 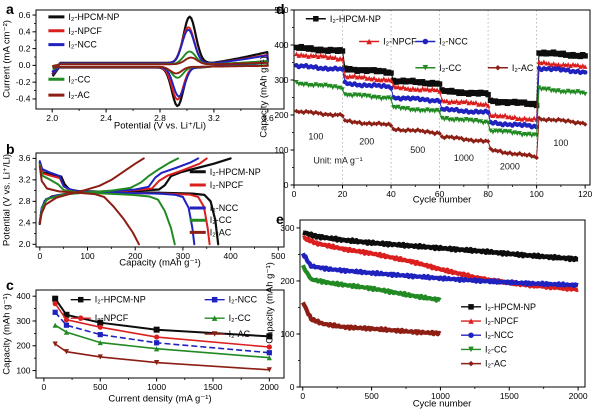 I want to click on panel-b-x-axis-label: Capacity (mAh g⁻¹), so click(x=160, y=263).